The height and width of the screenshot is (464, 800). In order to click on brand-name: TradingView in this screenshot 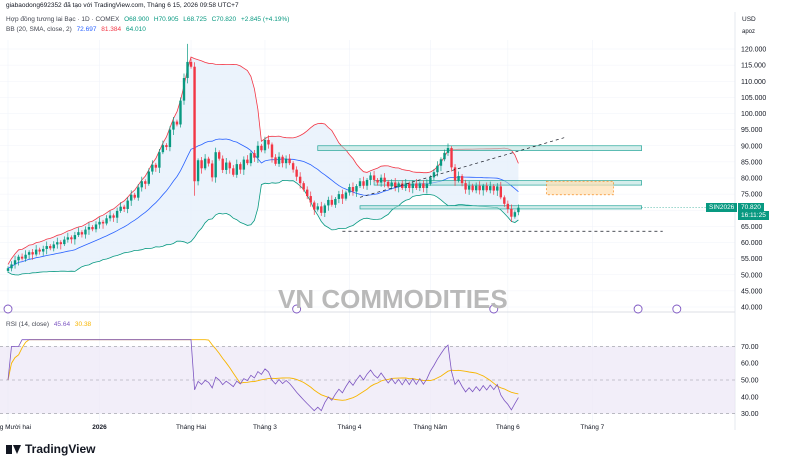, I will do `click(60, 449)`.